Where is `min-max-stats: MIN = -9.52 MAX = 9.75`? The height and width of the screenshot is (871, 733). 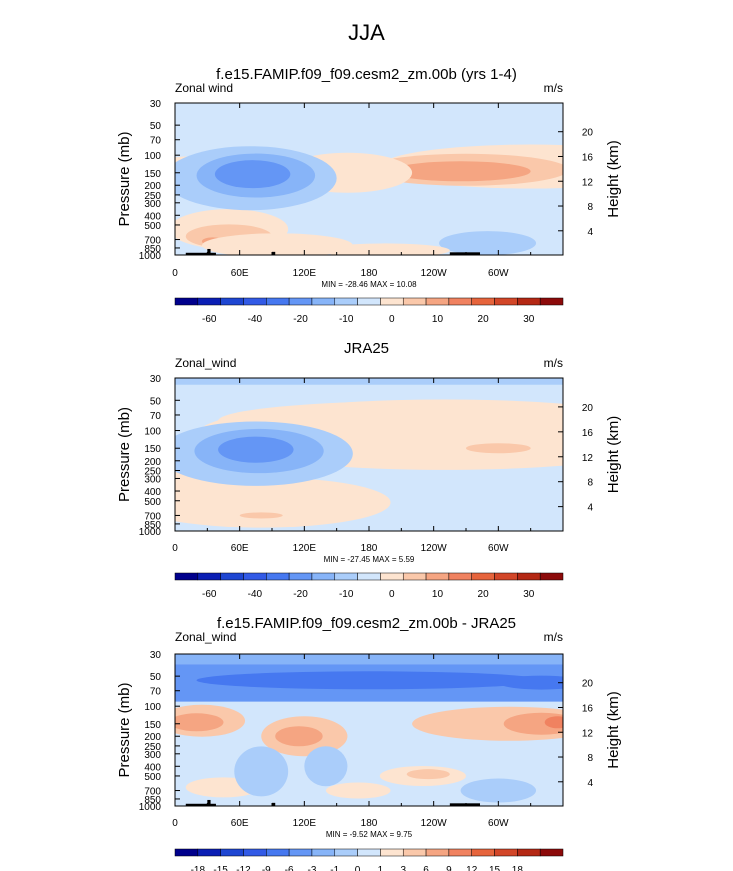
min-max-stats: MIN = -9.52 MAX = 9.75 is located at coordinates (369, 834).